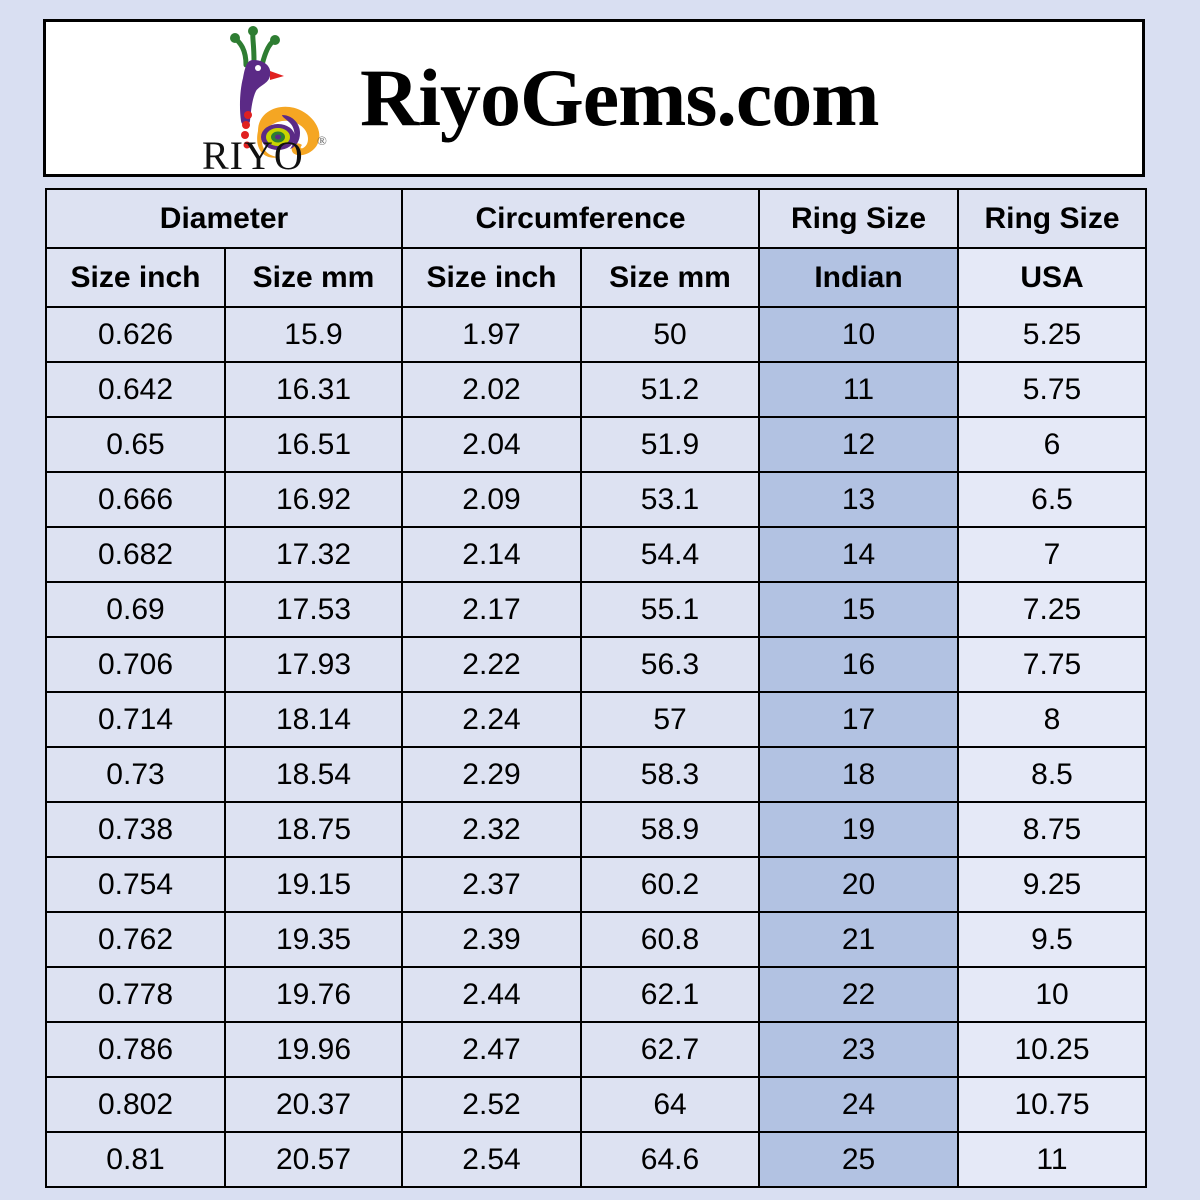  What do you see at coordinates (135, 554) in the screenshot?
I see `cell-diameter-inch: 0.682` at bounding box center [135, 554].